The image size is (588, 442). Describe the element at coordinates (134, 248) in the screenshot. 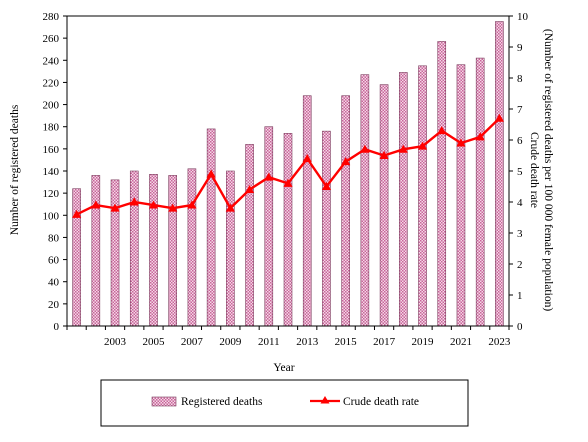

I see `bar-2004` at that location.